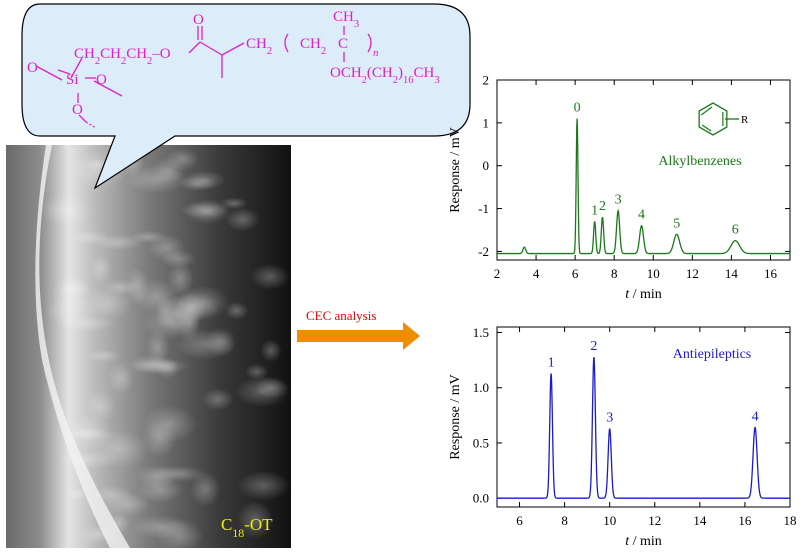 The image size is (812, 556). I want to click on peak-label-5: 5, so click(676, 223).